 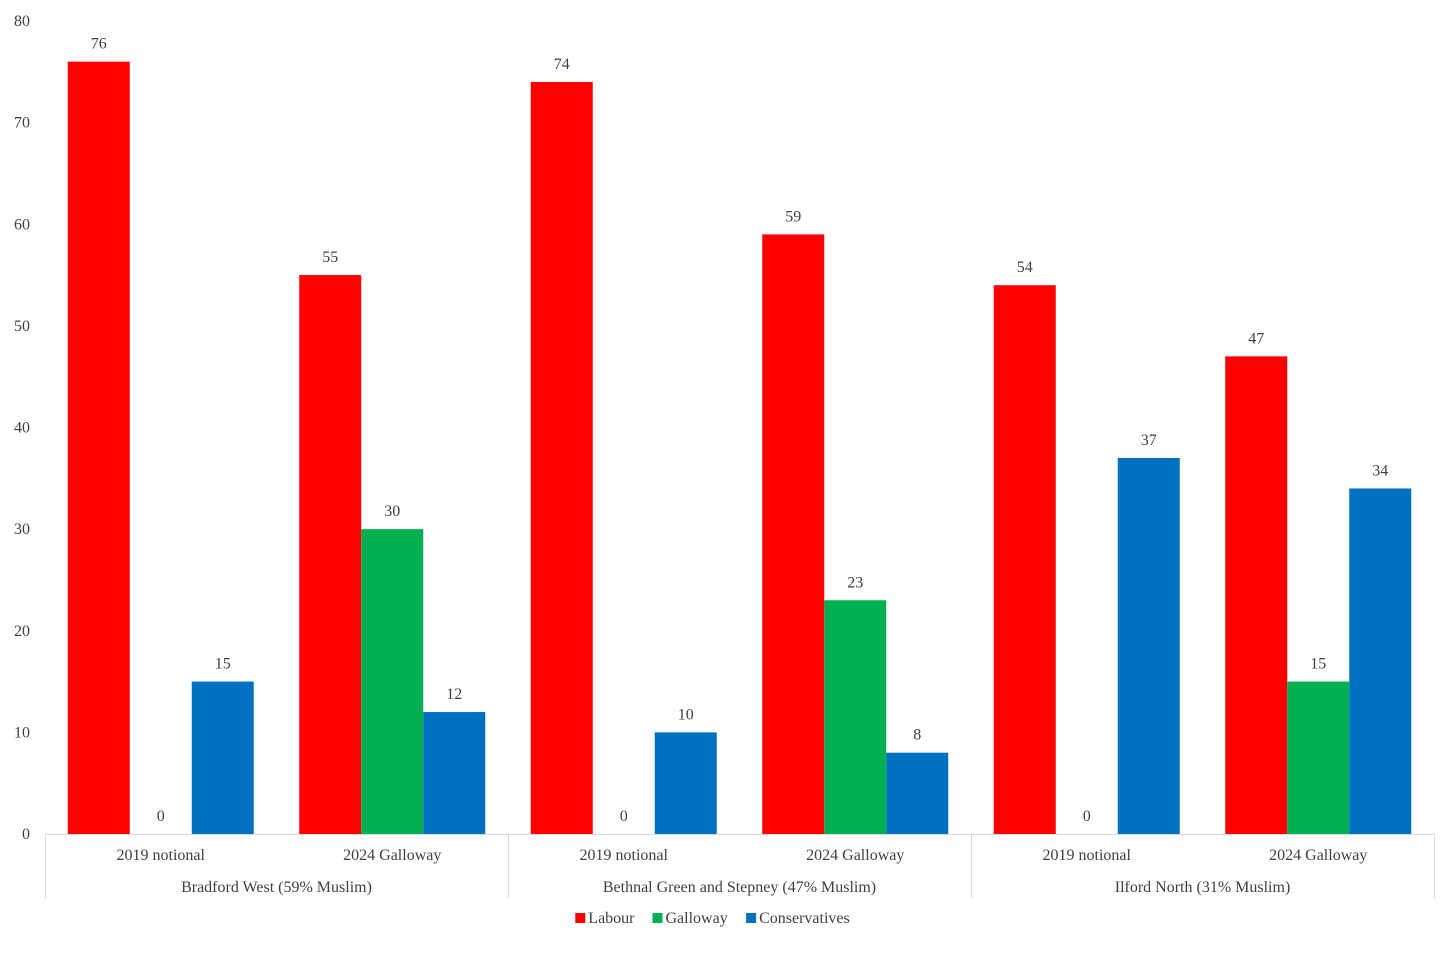 What do you see at coordinates (611, 918) in the screenshot?
I see `legend-label: Labour` at bounding box center [611, 918].